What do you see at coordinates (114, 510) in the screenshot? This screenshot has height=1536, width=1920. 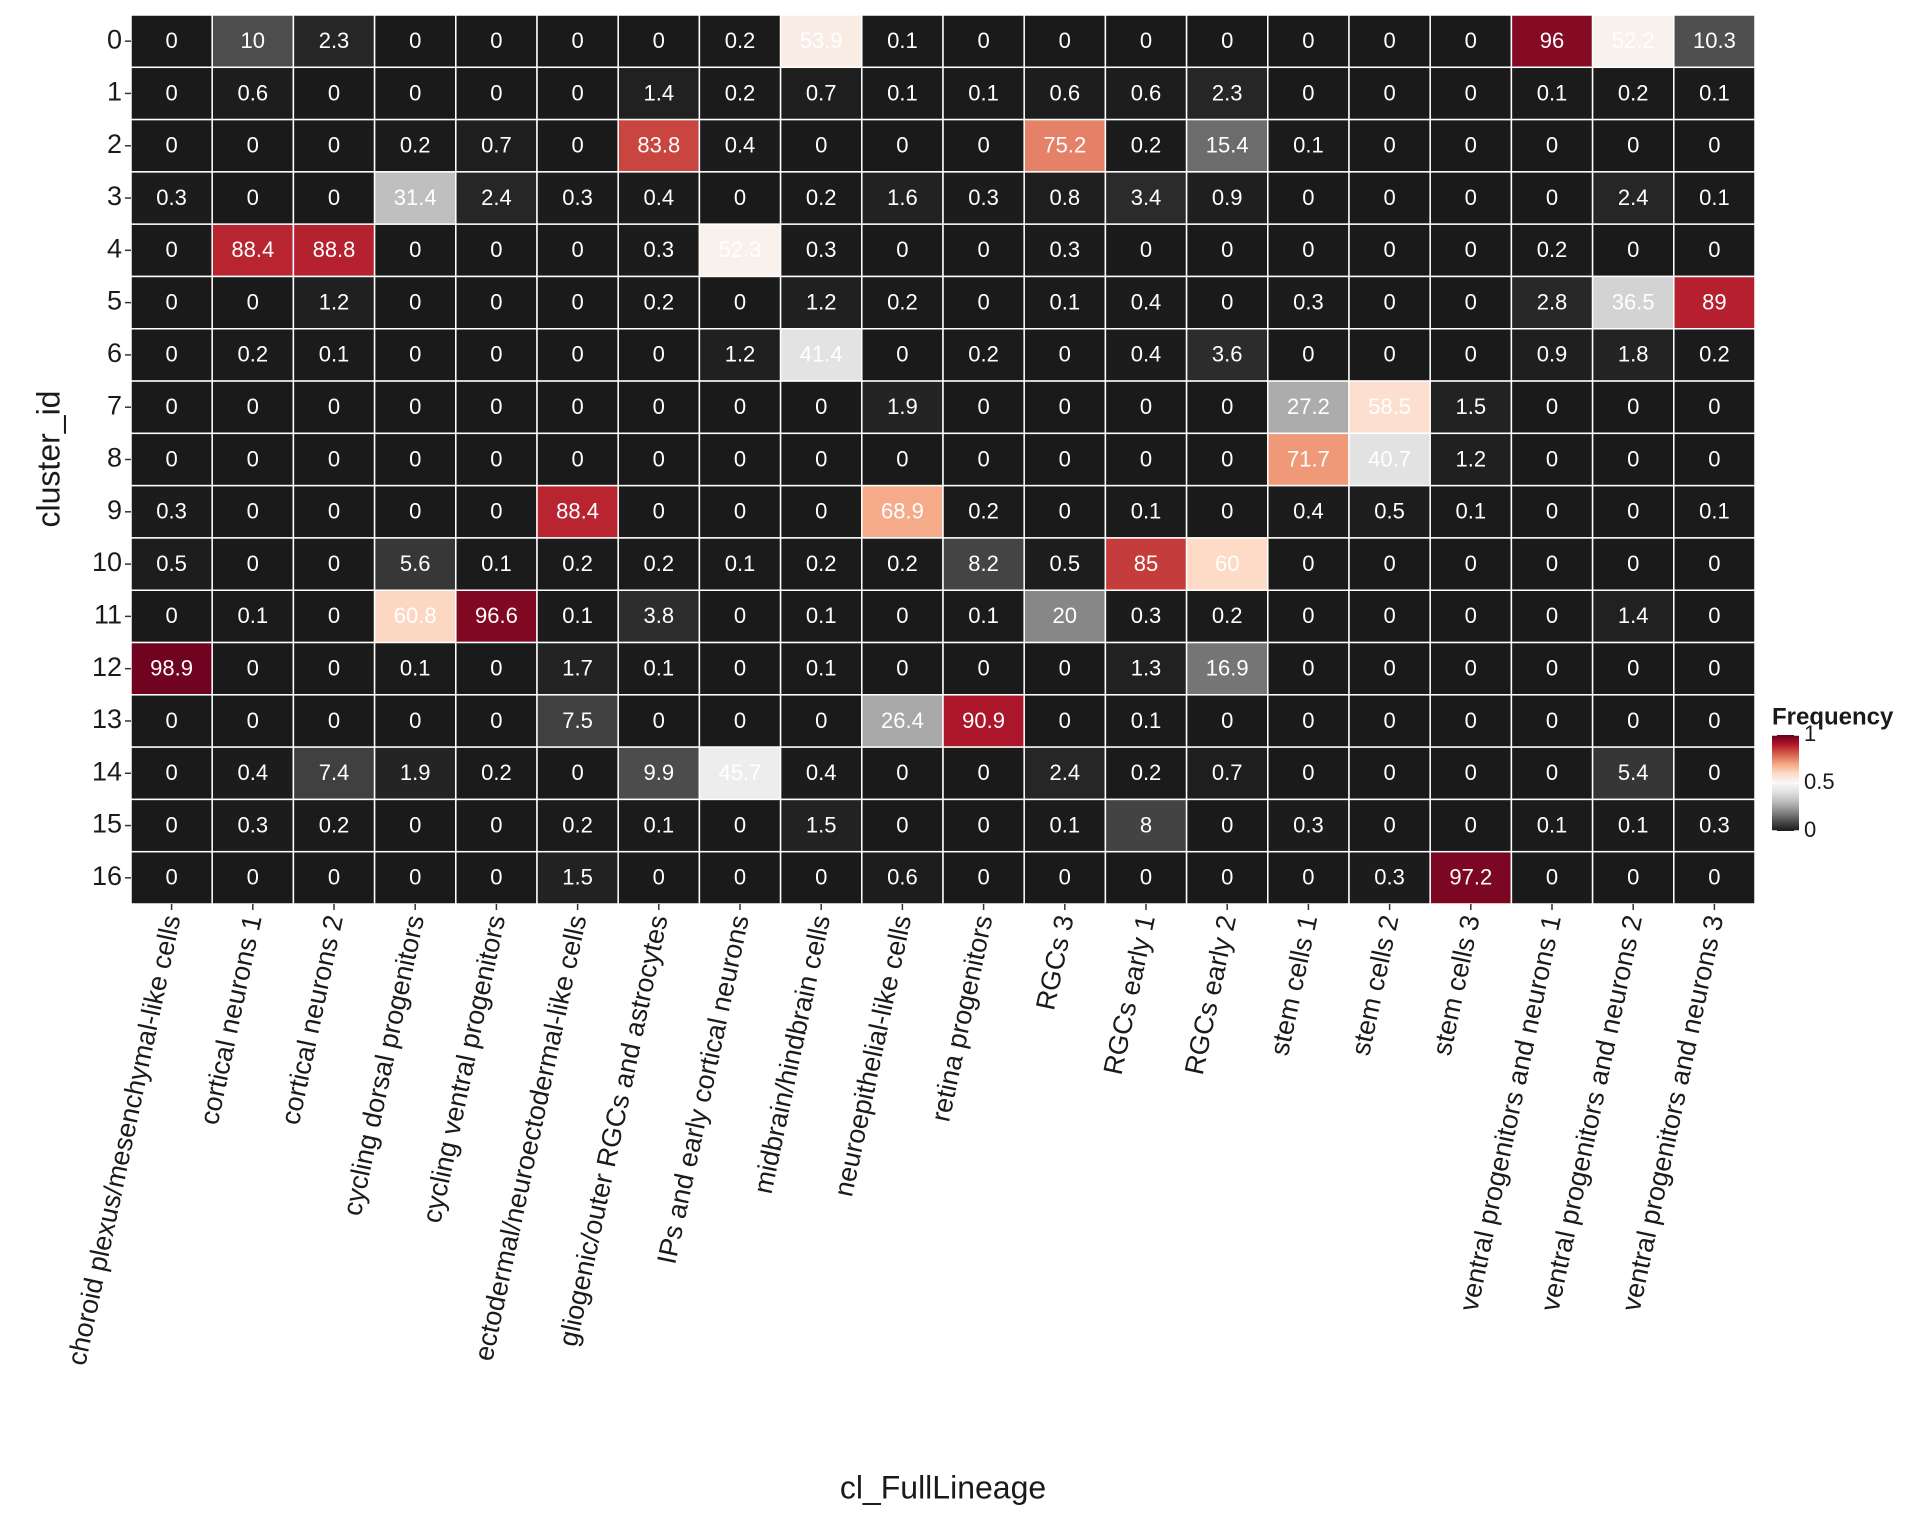 I see `y-tick-label: 9` at bounding box center [114, 510].